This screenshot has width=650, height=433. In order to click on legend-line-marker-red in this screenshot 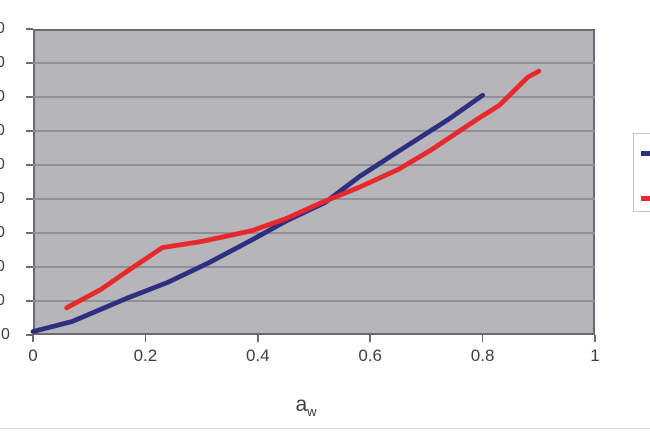, I will do `click(645, 198)`.